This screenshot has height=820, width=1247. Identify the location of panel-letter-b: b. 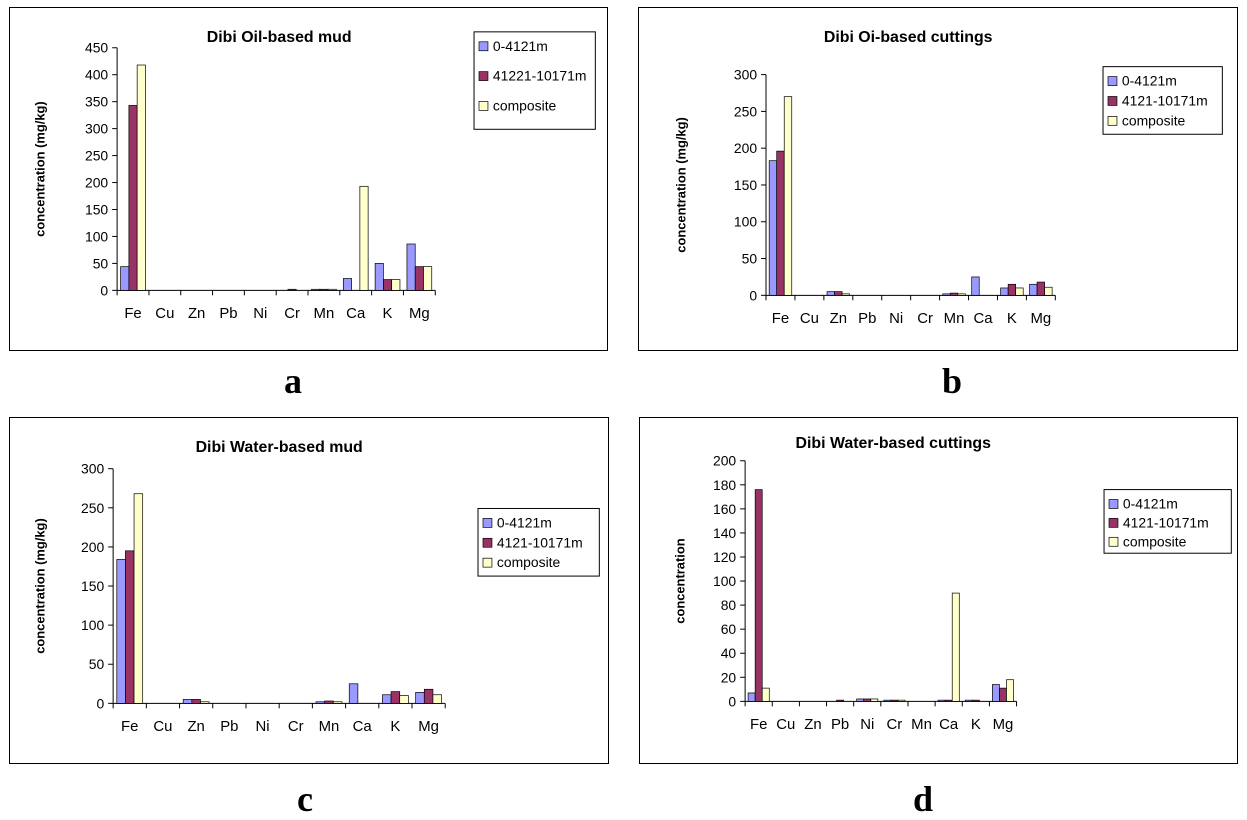
(952, 381).